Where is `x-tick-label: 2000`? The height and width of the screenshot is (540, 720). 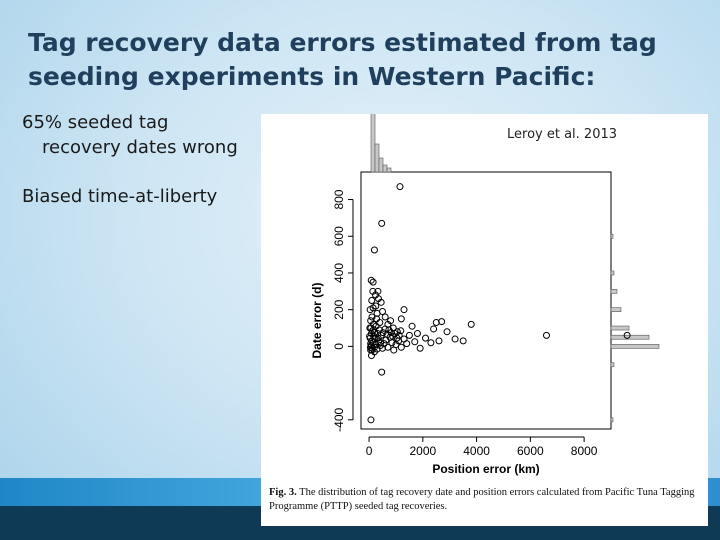
x-tick-label: 2000 is located at coordinates (422, 451).